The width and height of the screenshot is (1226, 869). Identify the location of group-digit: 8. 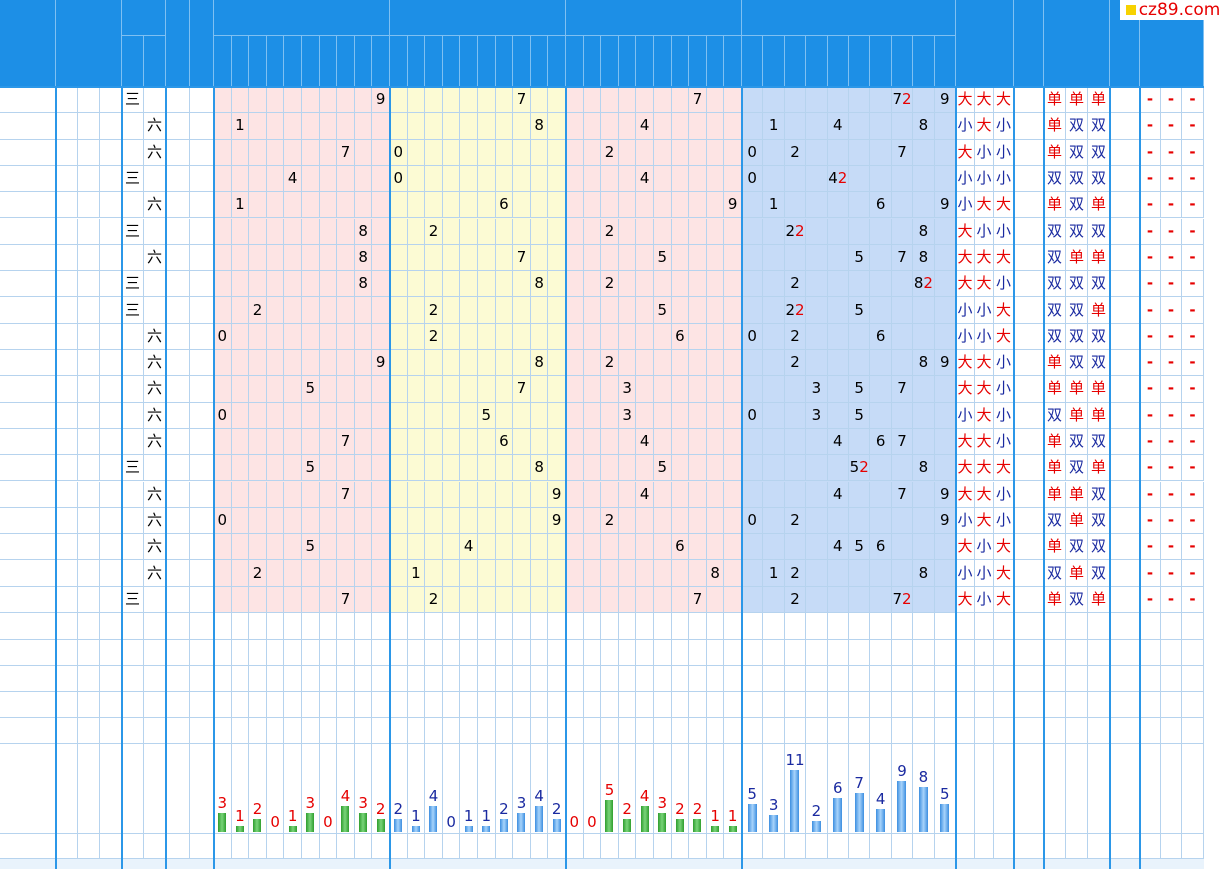
(923, 467).